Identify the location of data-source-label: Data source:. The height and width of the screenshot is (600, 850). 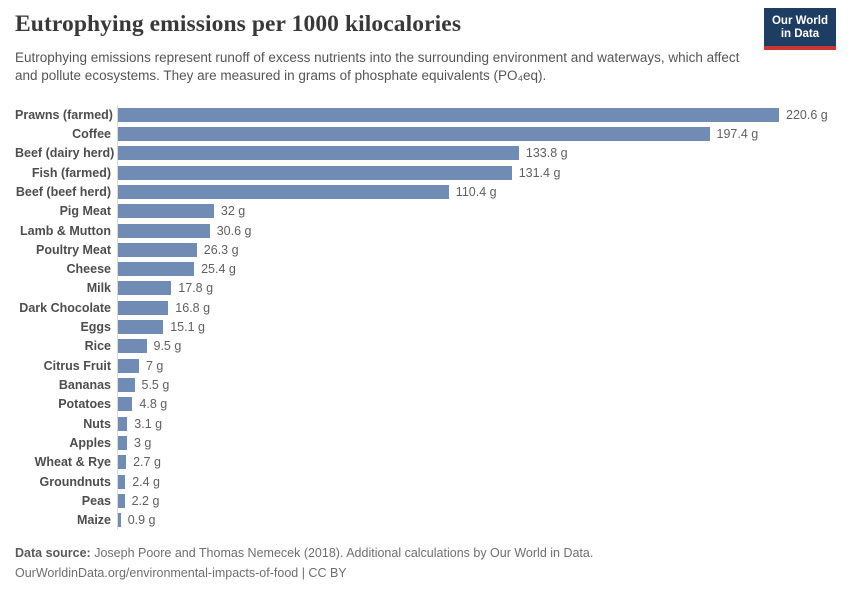
(53, 553).